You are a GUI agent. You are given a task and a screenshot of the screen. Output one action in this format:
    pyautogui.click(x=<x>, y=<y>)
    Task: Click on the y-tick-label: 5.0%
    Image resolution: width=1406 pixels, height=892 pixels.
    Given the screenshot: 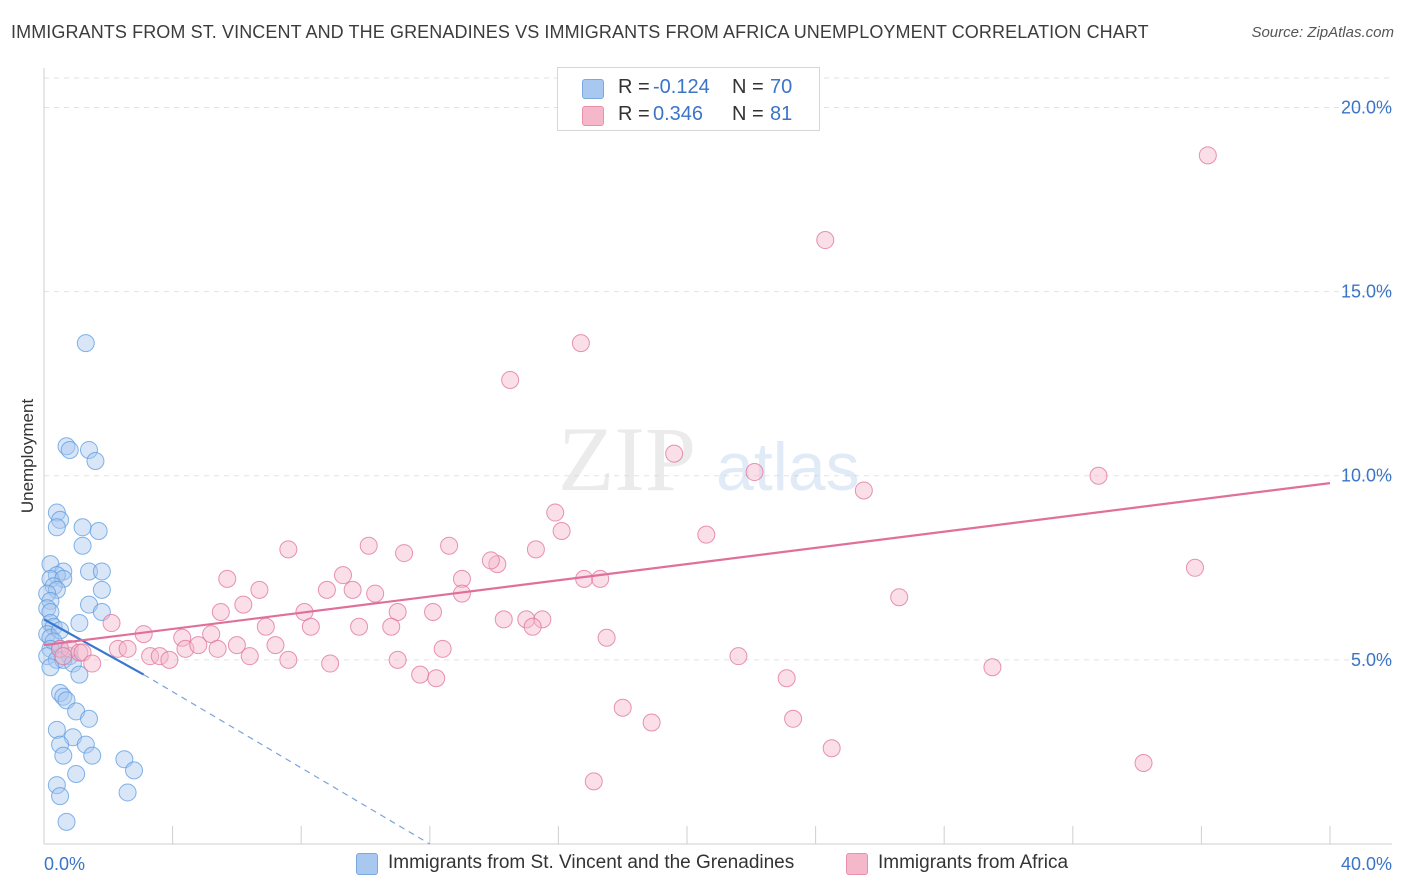 What is the action you would take?
    pyautogui.click(x=1371, y=660)
    